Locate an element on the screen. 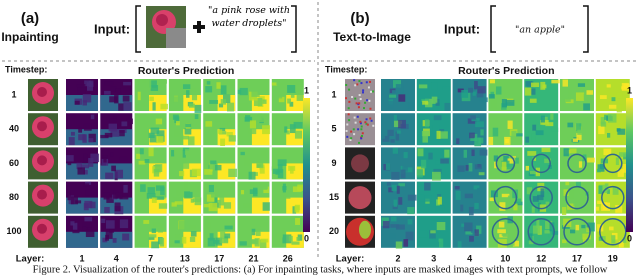 The width and height of the screenshot is (640, 275). timestep-label: Timestep: is located at coordinates (26, 69).